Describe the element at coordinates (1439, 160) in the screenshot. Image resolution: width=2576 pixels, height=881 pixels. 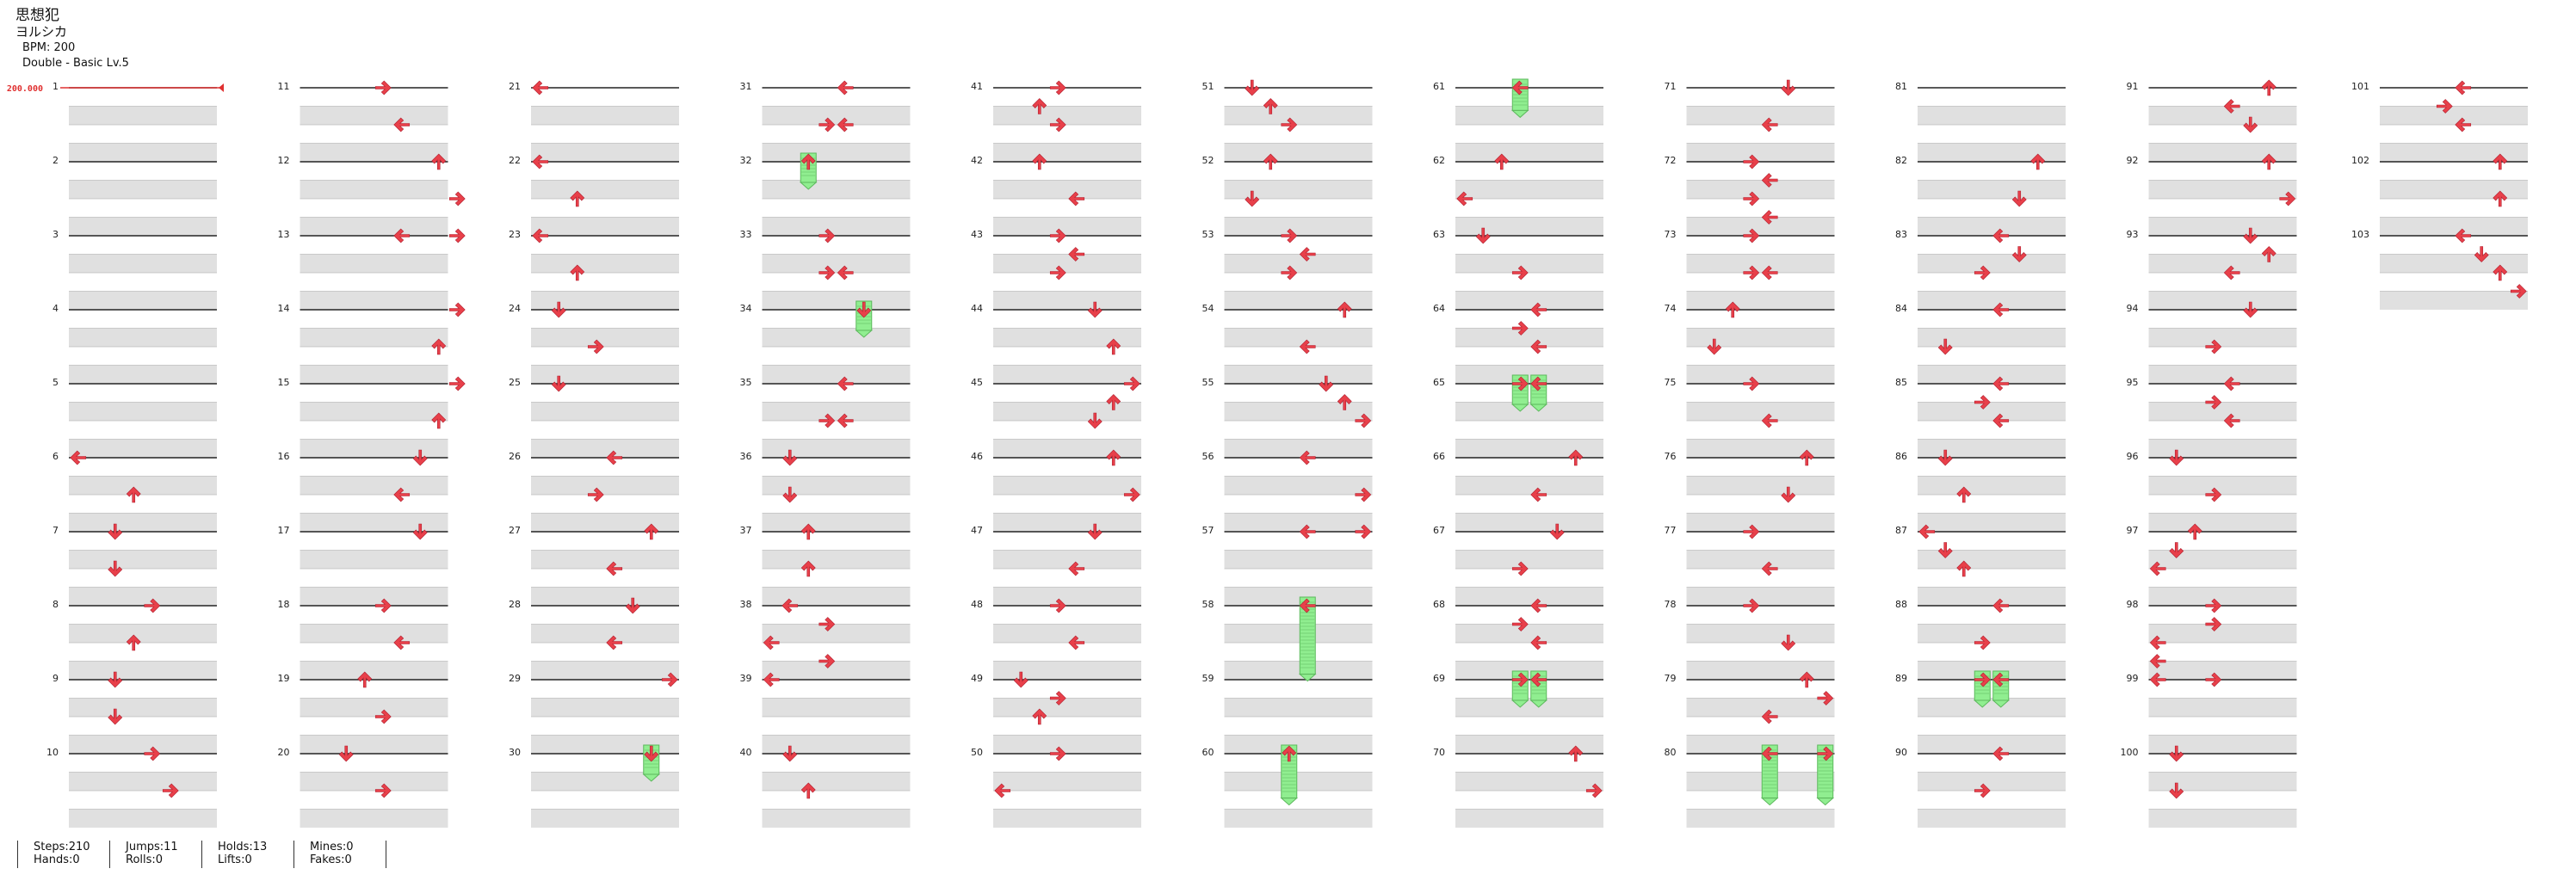
I see `measure-number: 62` at that location.